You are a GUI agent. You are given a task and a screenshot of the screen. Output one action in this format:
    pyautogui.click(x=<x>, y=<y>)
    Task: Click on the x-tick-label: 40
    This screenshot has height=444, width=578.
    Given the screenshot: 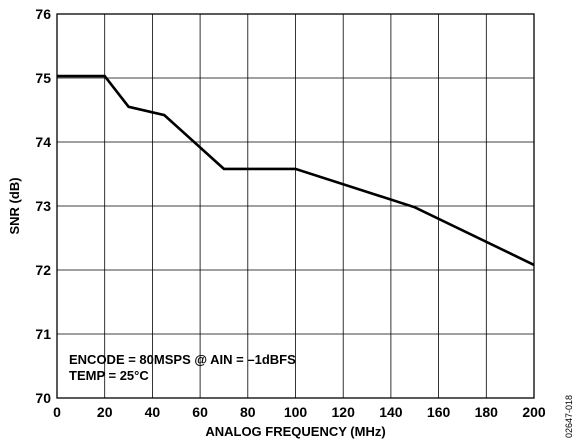 What is the action you would take?
    pyautogui.click(x=153, y=412)
    